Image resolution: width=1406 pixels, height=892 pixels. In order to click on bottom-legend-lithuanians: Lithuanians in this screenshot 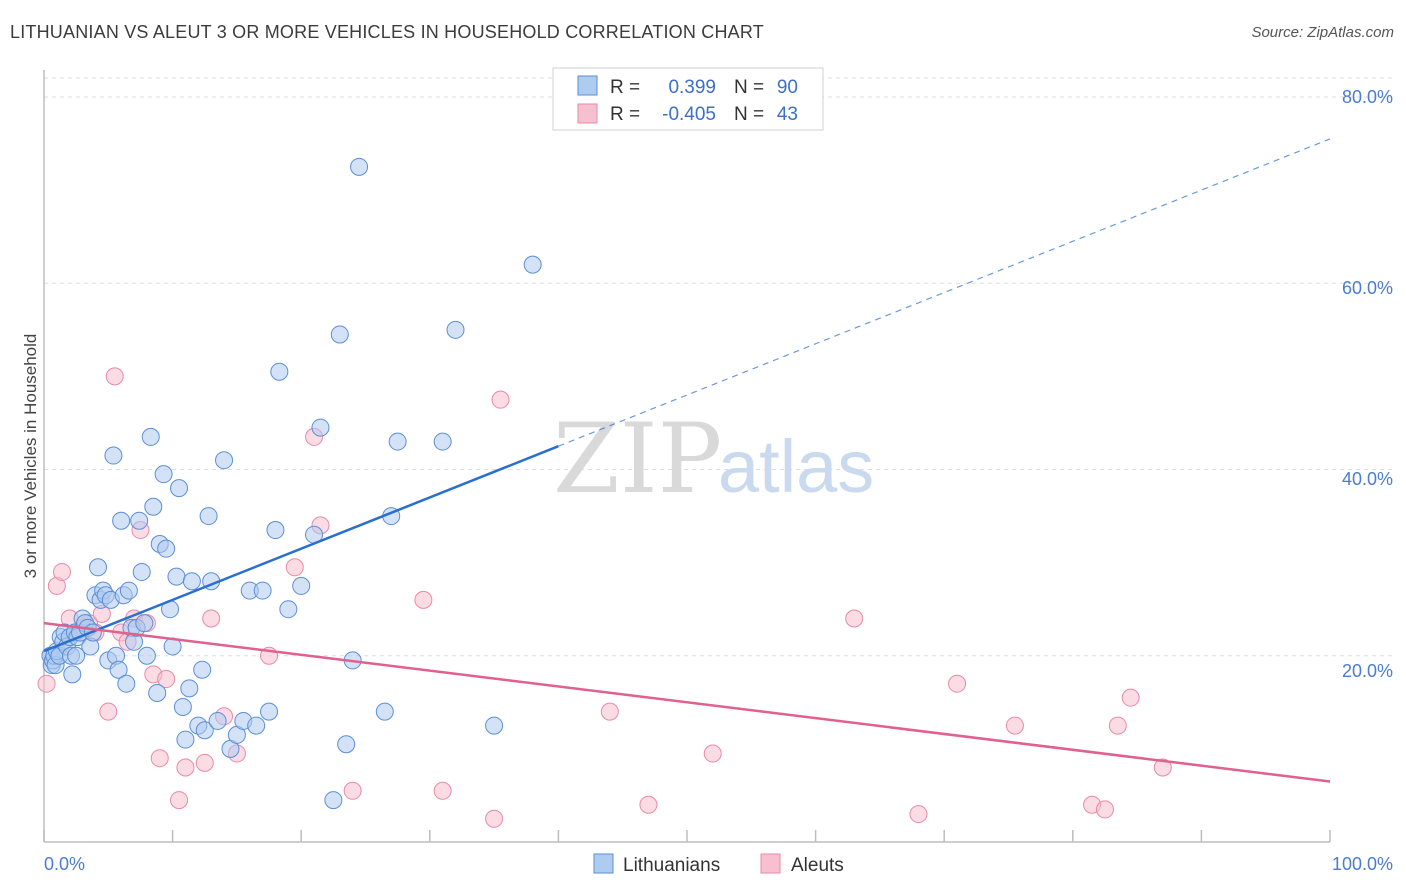, I will do `click(671, 865)`.